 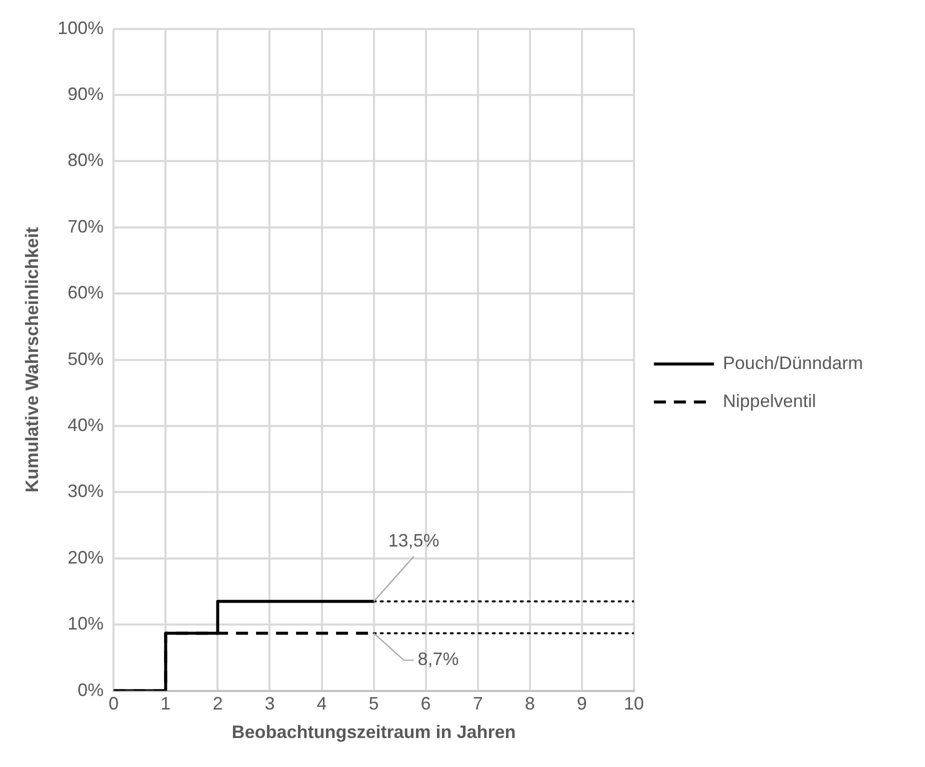 What do you see at coordinates (113, 704) in the screenshot?
I see `x-tick-label: 0` at bounding box center [113, 704].